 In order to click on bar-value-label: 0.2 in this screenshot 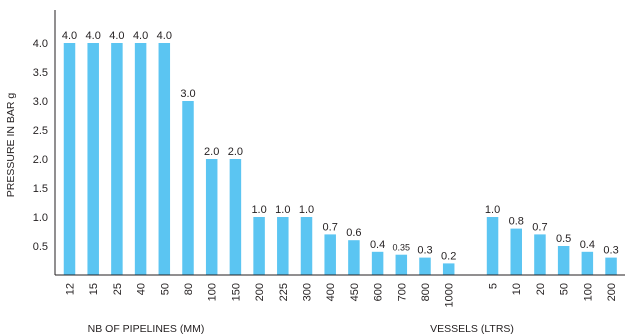, I will do `click(448, 256)`.